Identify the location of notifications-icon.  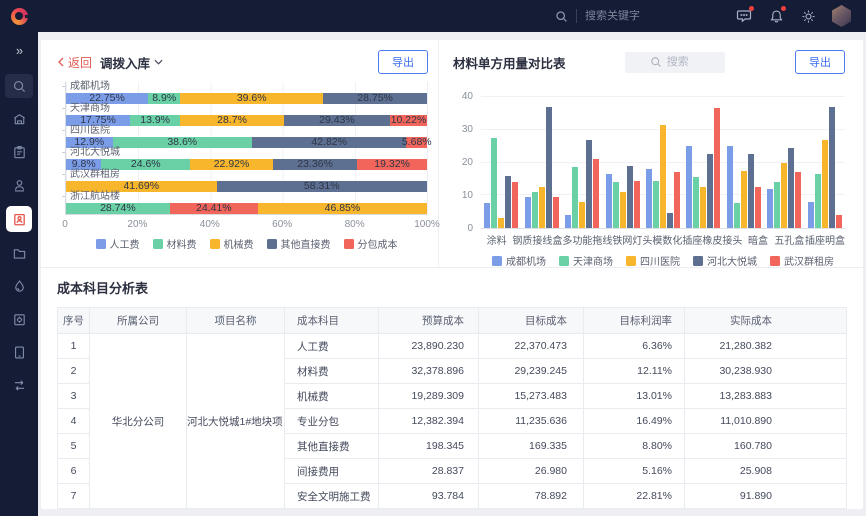
(776, 15).